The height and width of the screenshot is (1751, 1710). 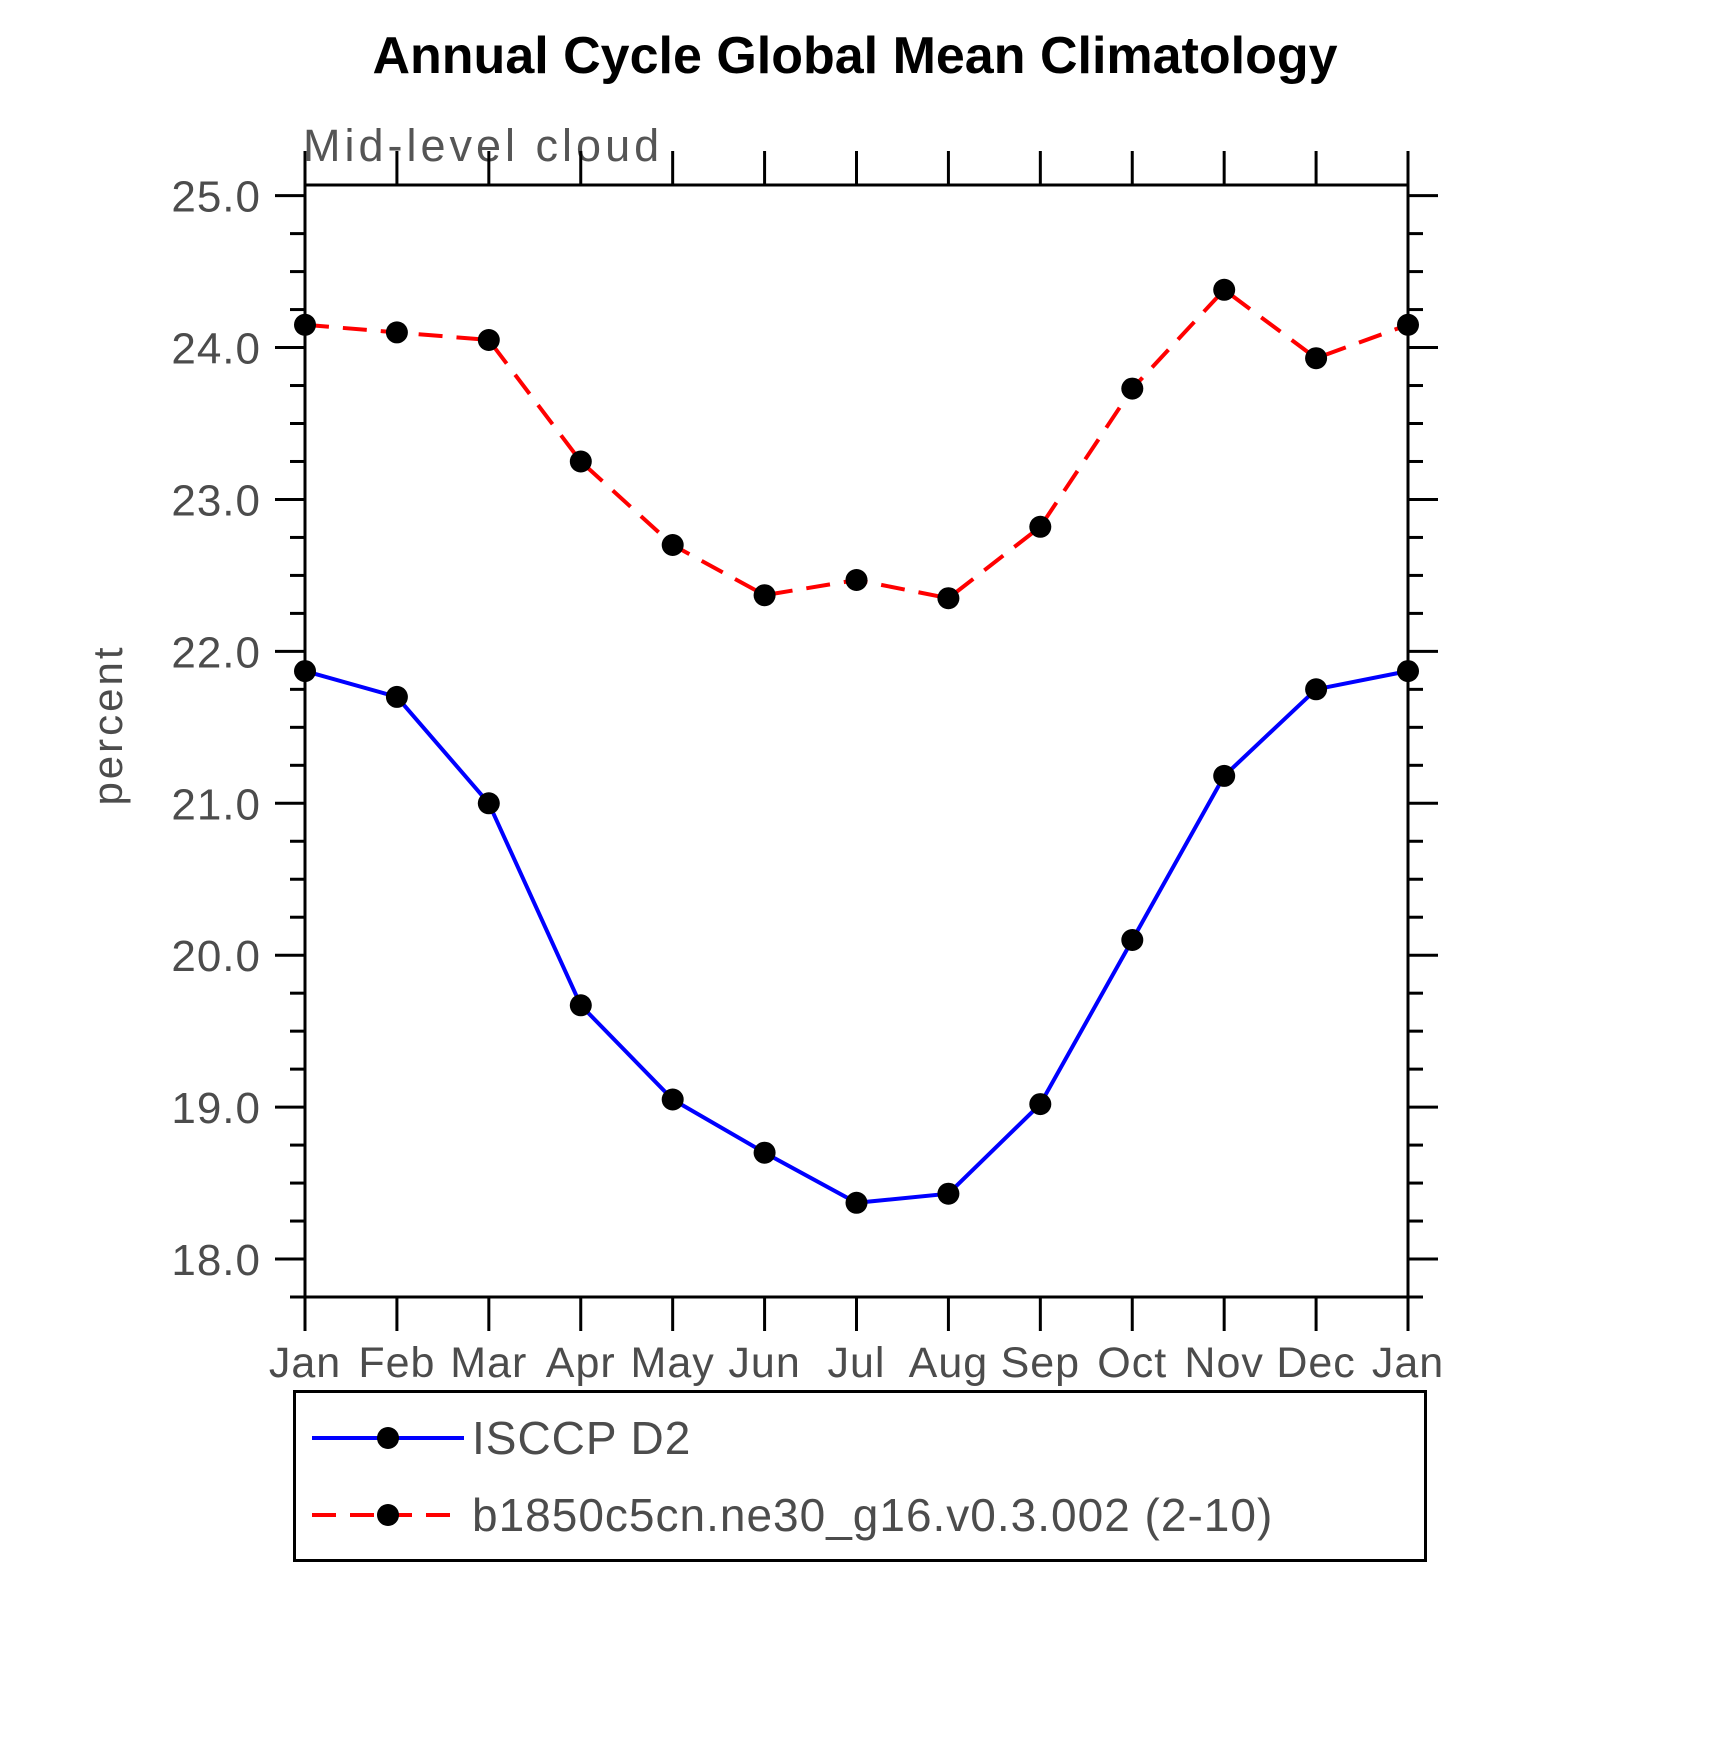 What do you see at coordinates (855, 56) in the screenshot?
I see `chart-title: Annual Cycle Global Mean Climatology` at bounding box center [855, 56].